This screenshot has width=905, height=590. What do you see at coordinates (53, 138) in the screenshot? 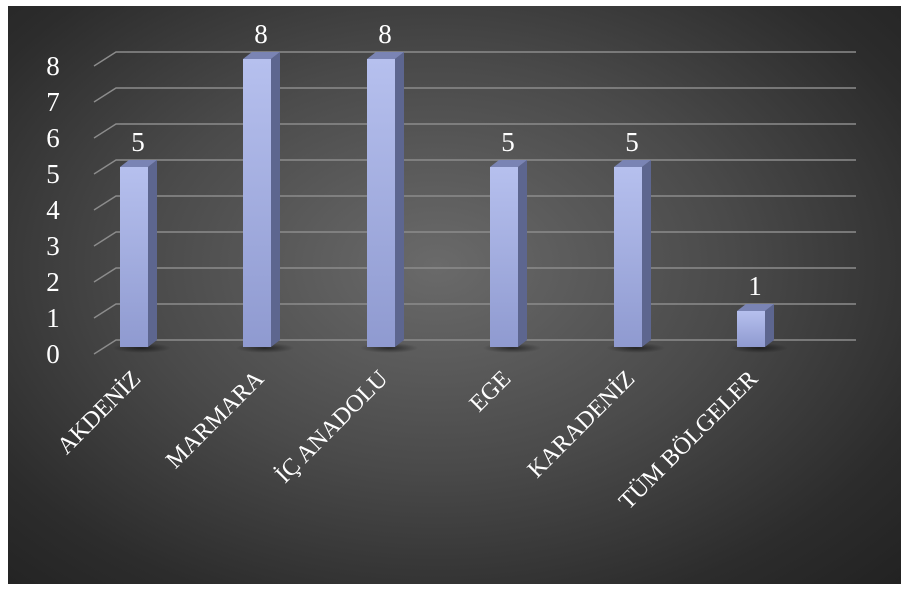
I see `y-tick-label: 6` at bounding box center [53, 138].